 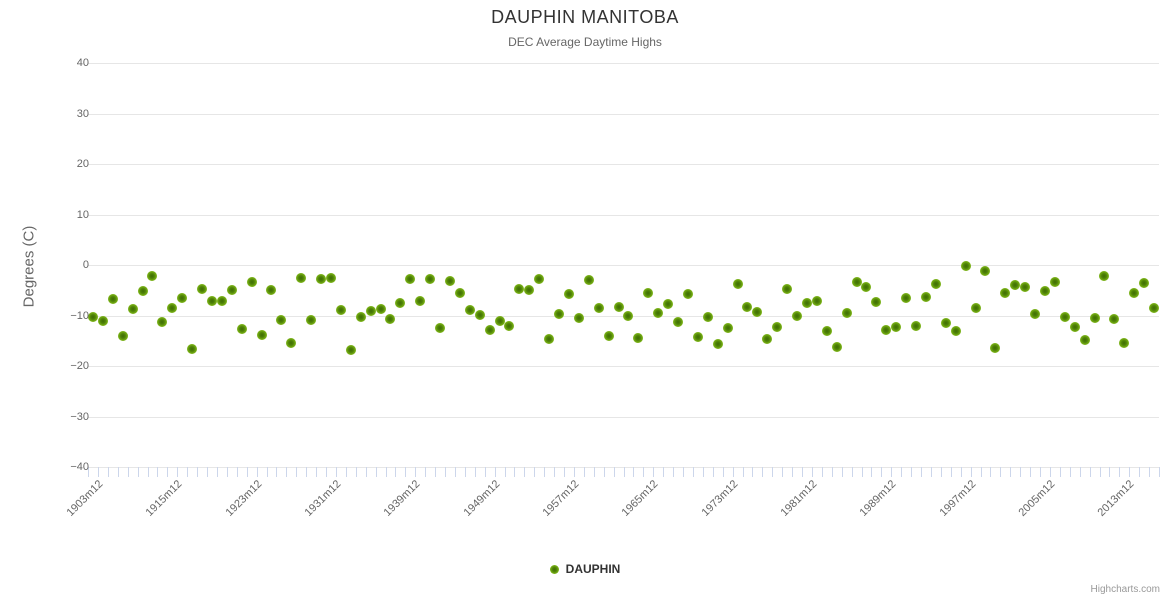 What do you see at coordinates (585, 569) in the screenshot?
I see `legend-item-dauphin: DAUPHIN` at bounding box center [585, 569].